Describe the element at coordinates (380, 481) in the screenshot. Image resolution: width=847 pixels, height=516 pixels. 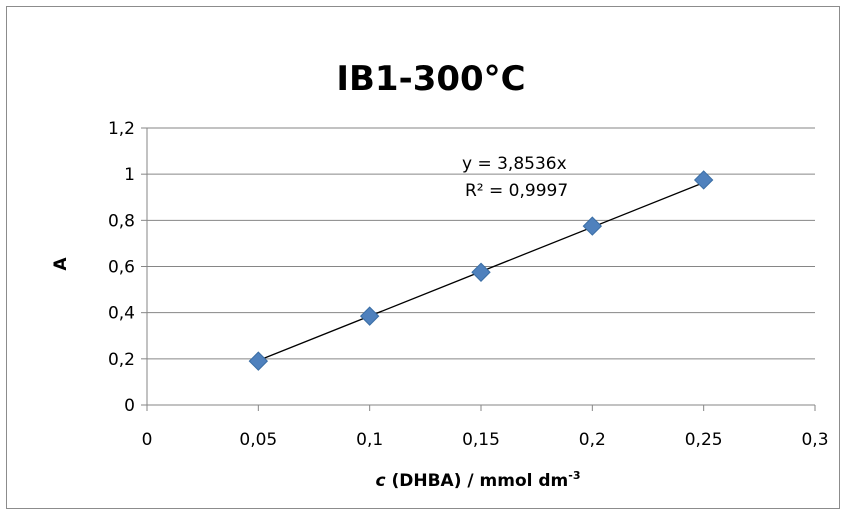
I see `x-axis-label-italic: c` at that location.